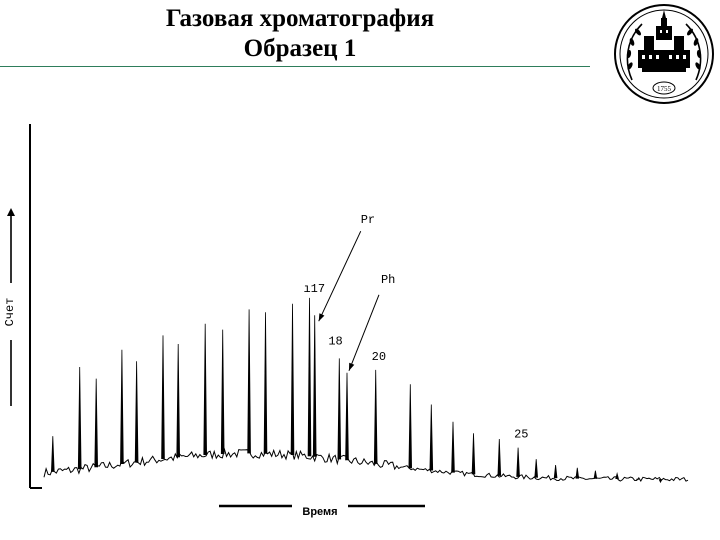 This screenshot has width=720, height=540. What do you see at coordinates (388, 280) in the screenshot?
I see `annotation-ph: Ph` at bounding box center [388, 280].